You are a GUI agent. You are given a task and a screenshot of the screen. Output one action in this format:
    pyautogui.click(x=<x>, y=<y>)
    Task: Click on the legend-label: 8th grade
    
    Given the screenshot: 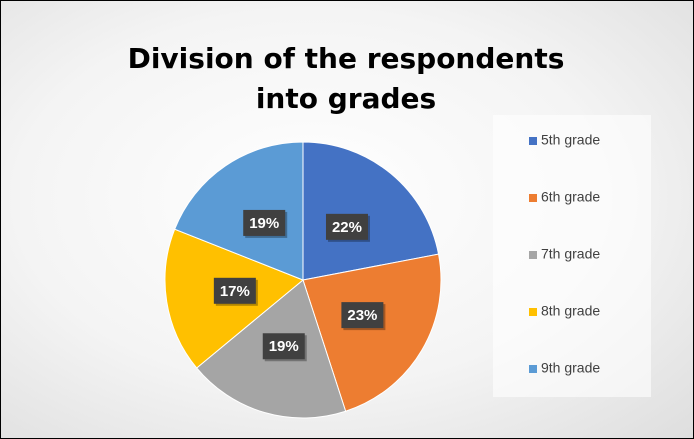 What is the action you would take?
    pyautogui.click(x=570, y=311)
    